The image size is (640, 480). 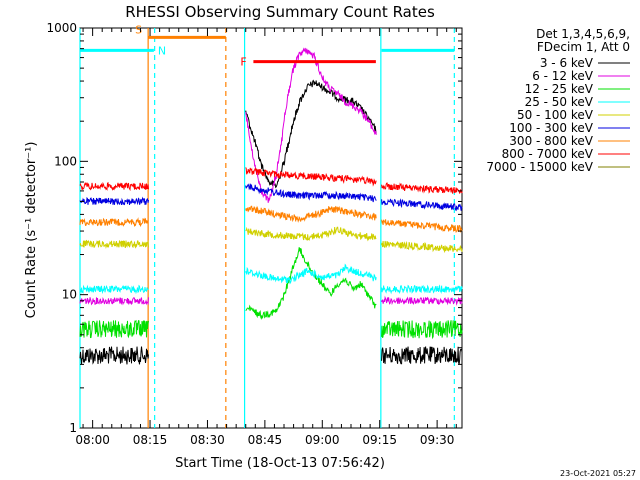 I want to click on x-axis-label: Start Time (18-Oct-13 07:56:42), so click(x=280, y=463).